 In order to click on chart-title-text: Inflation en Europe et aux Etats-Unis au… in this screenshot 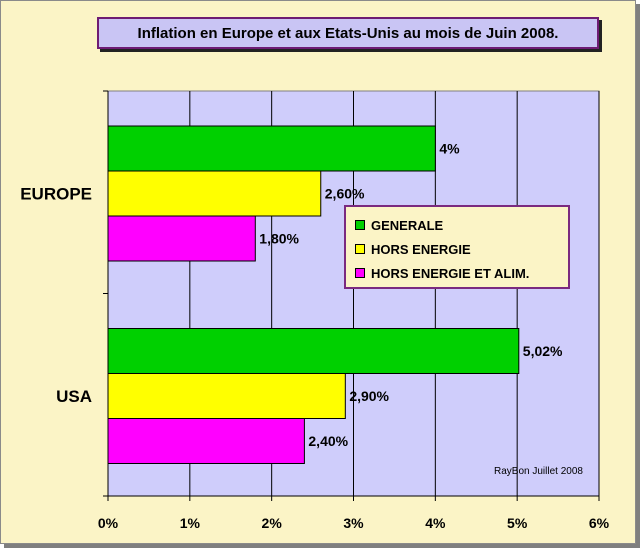, I will do `click(348, 33)`.